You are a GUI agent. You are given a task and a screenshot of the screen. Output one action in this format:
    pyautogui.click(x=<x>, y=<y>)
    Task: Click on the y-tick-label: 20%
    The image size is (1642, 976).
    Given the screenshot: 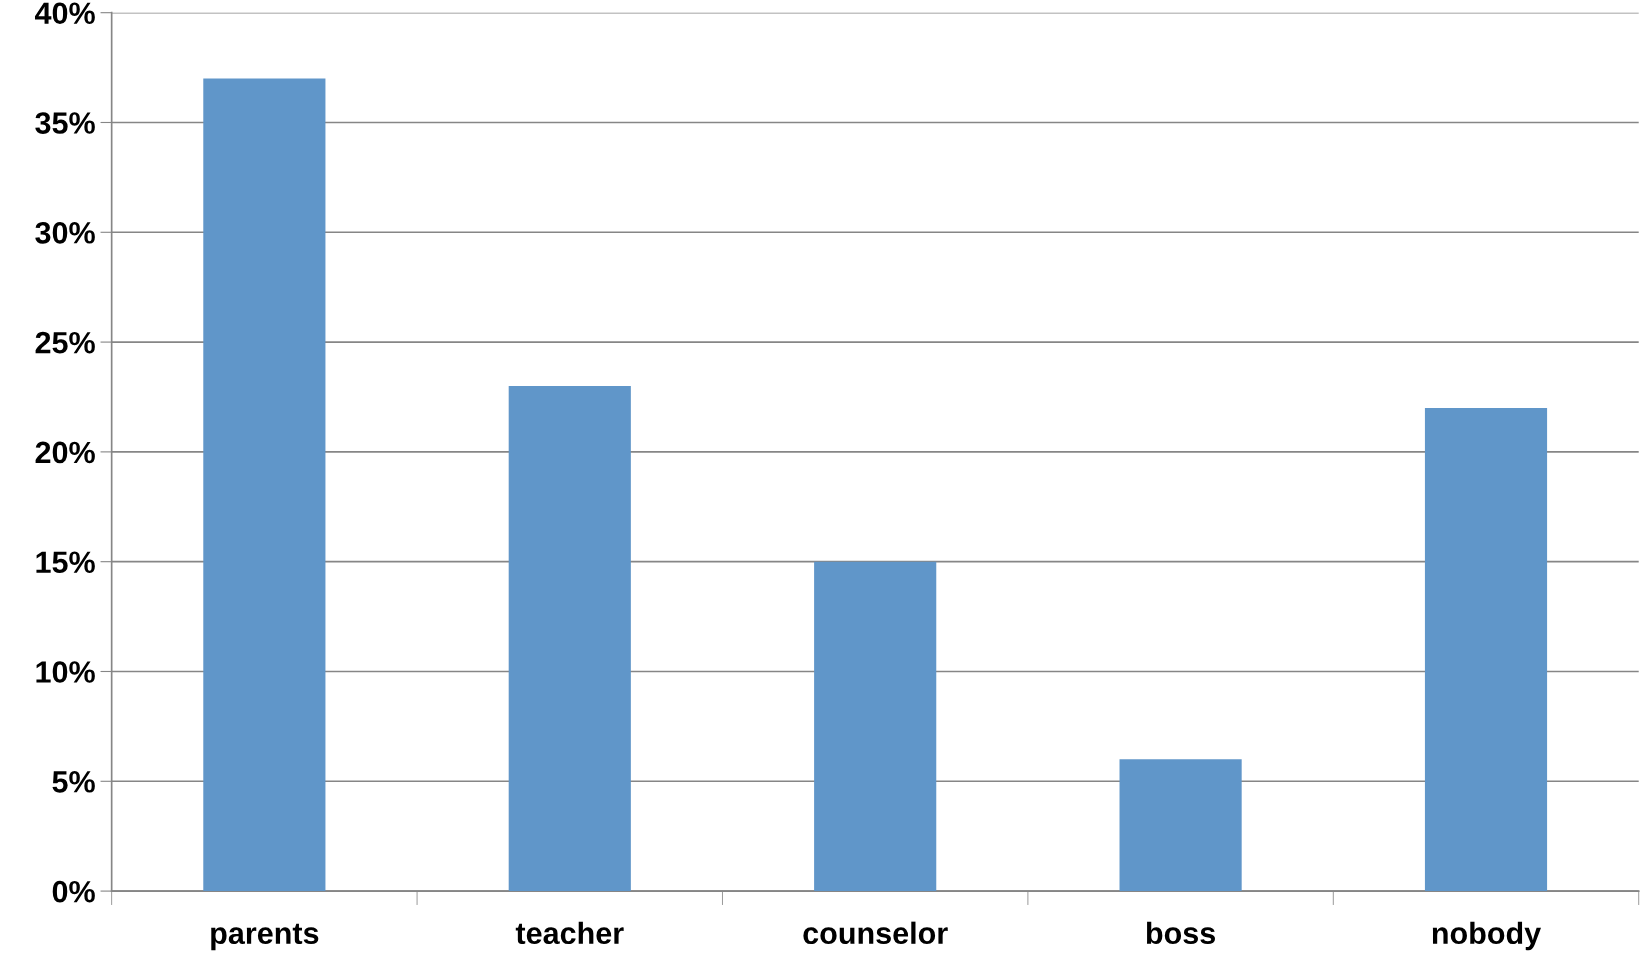 What is the action you would take?
    pyautogui.click(x=65, y=452)
    